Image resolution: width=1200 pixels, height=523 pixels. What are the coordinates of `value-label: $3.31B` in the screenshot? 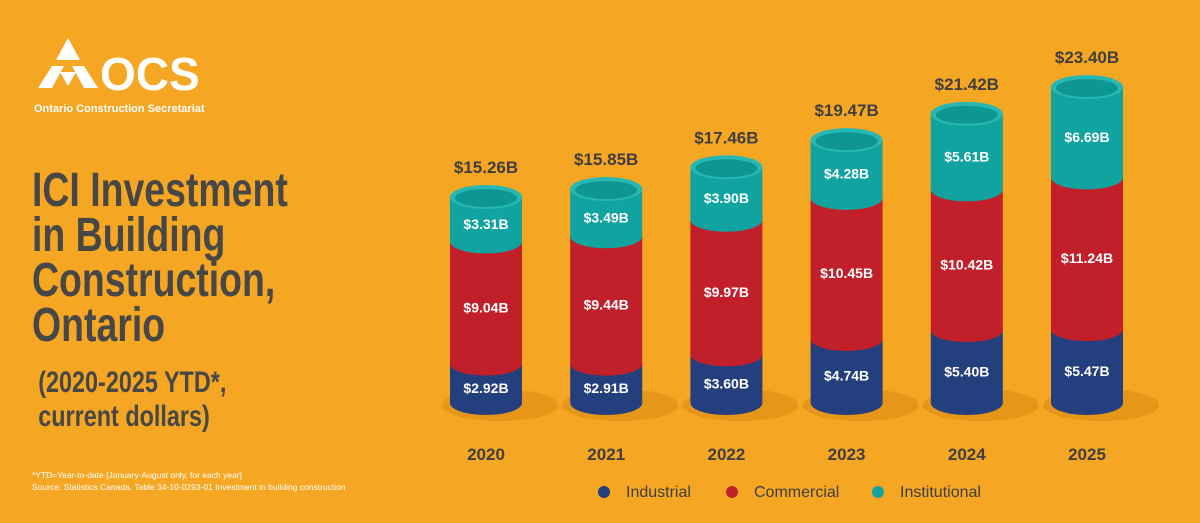 It's located at (485, 224).